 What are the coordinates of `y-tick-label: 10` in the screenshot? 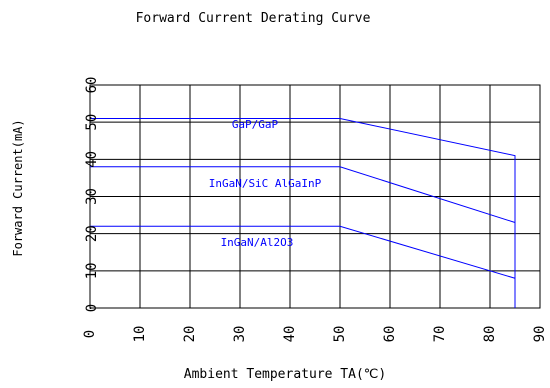 It's located at (92, 270).